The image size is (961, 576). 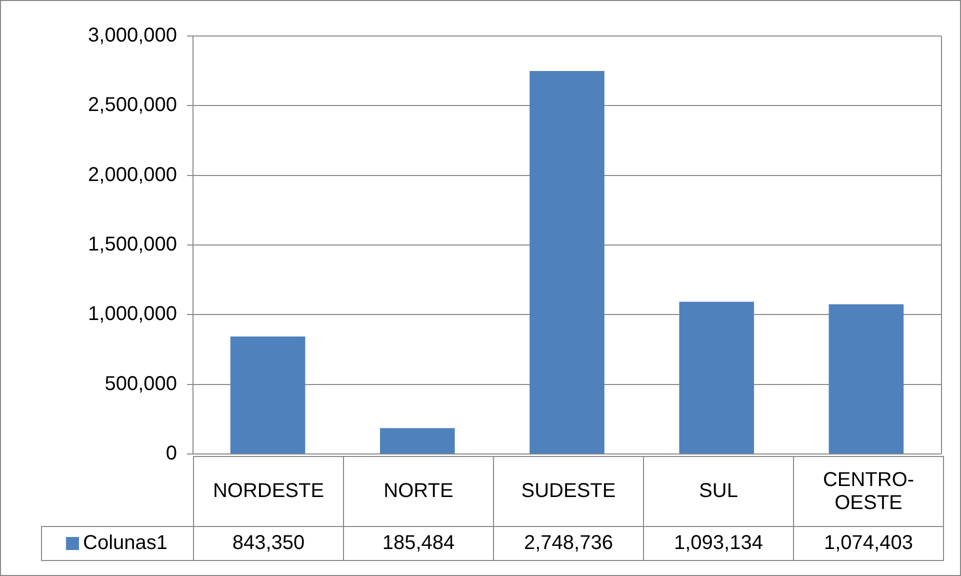 I want to click on y-tick-label: 0, so click(x=171, y=453).